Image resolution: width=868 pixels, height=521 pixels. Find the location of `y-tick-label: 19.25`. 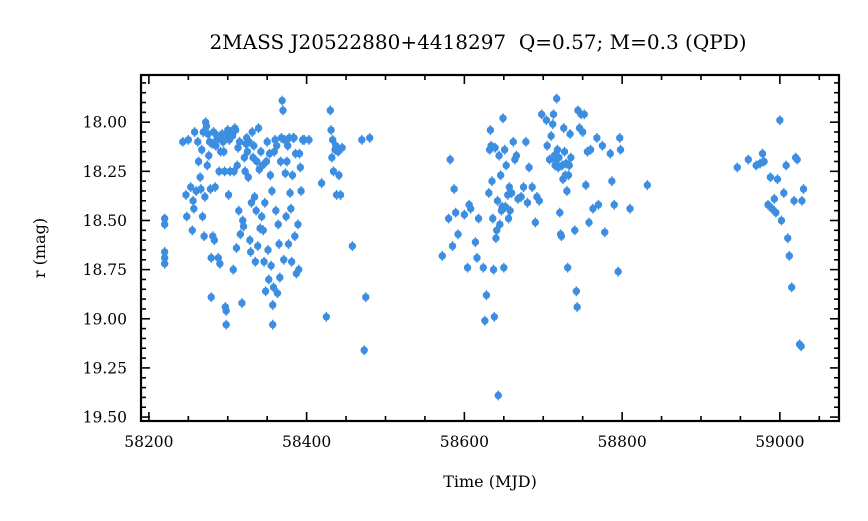

y-tick-label: 19.25 is located at coordinates (105, 368).